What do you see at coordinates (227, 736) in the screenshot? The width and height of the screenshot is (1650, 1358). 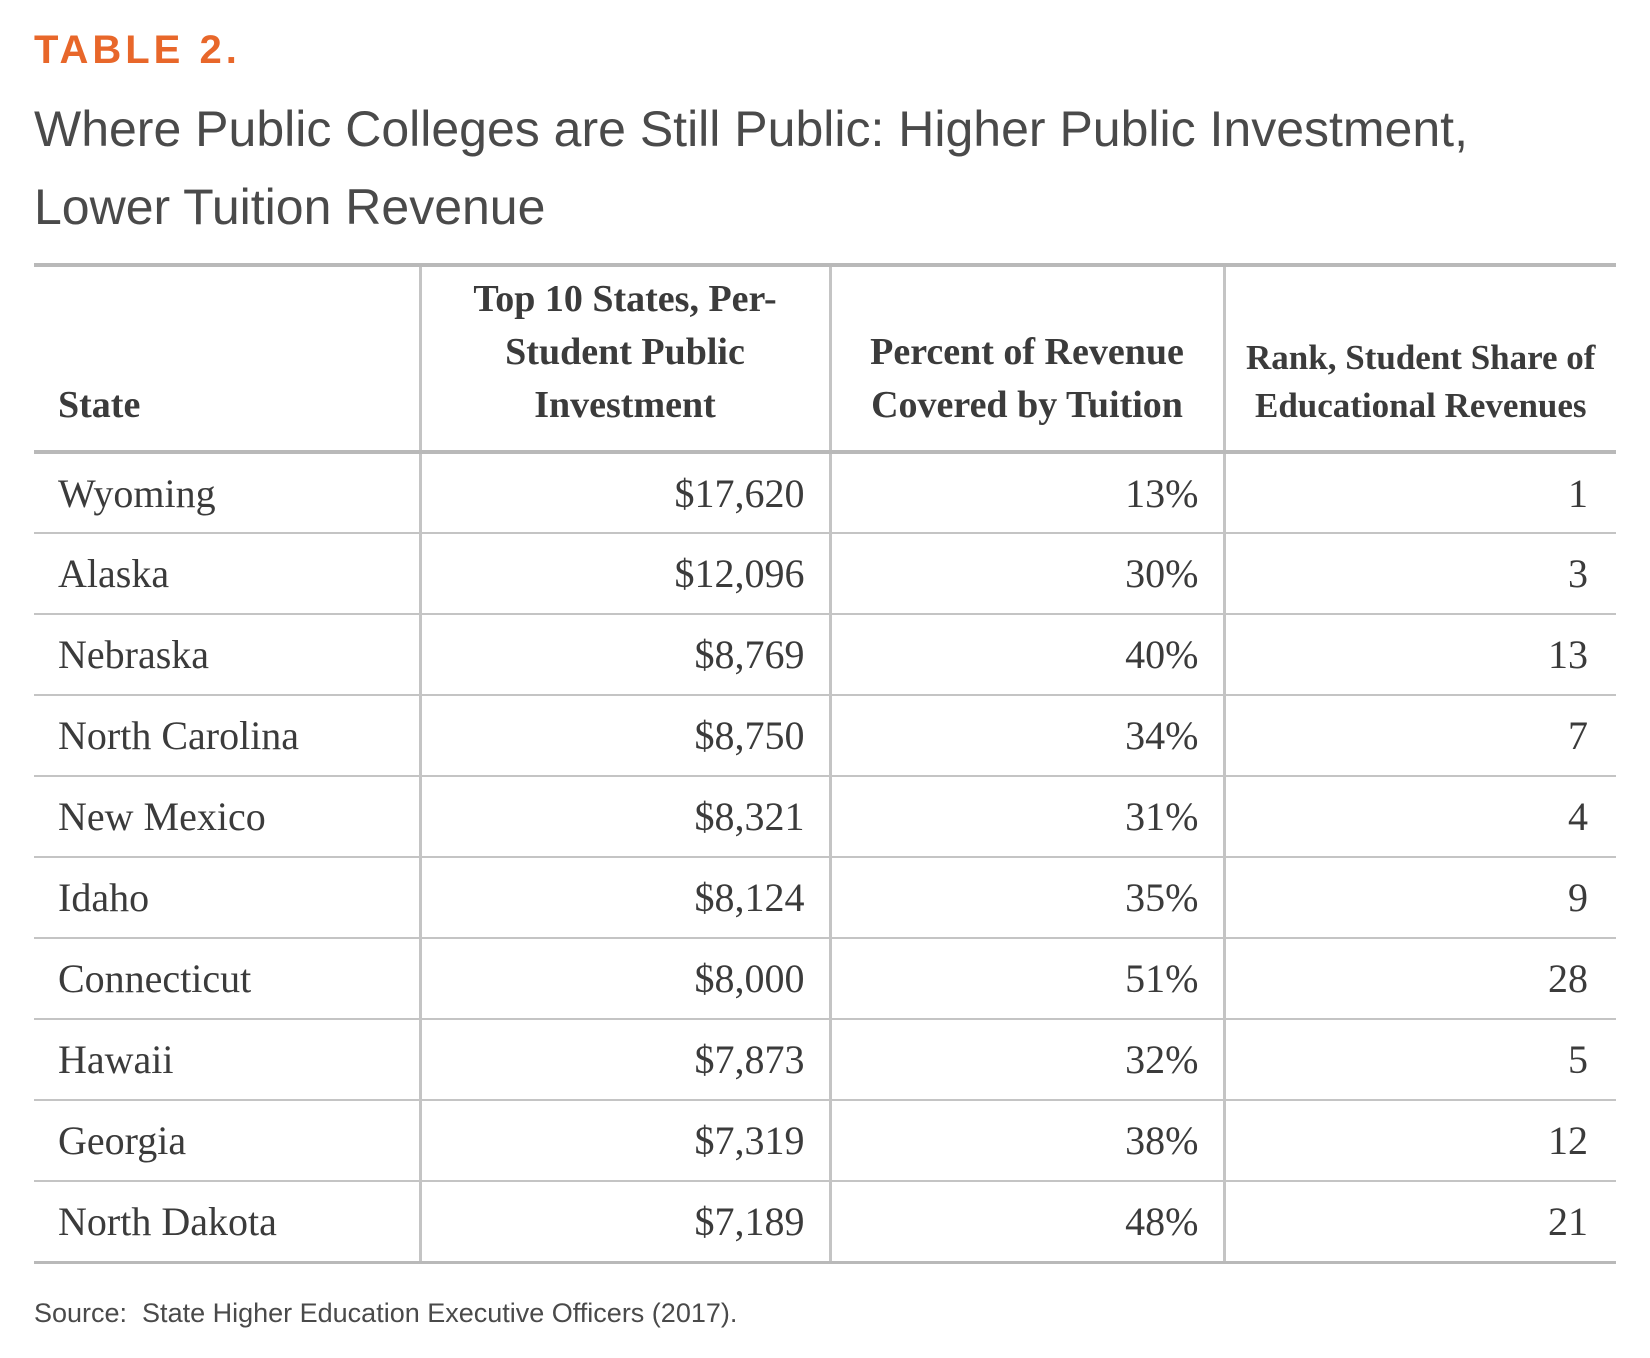 I see `cell-state: North Carolina` at bounding box center [227, 736].